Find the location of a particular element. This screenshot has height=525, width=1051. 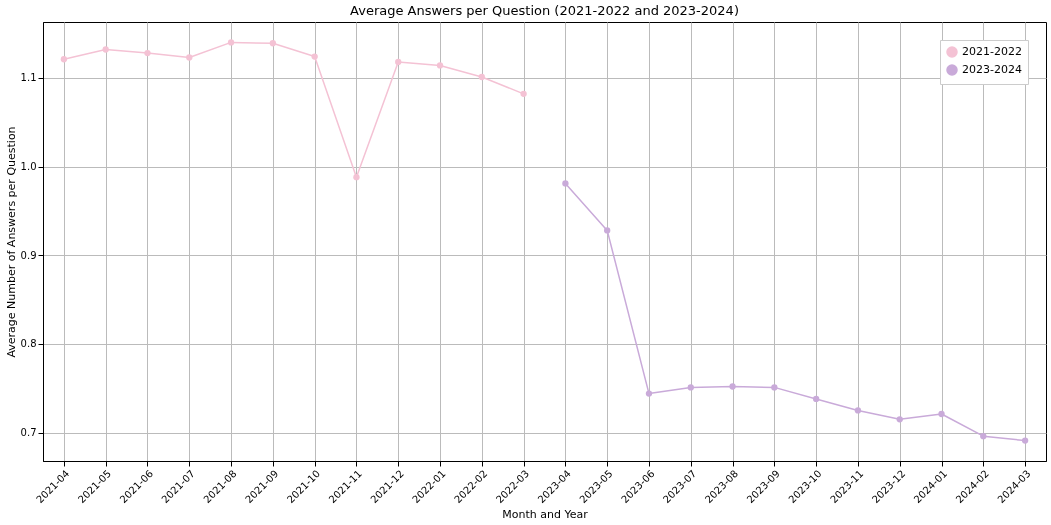

x-axis-title: Month and Year is located at coordinates (545, 515).